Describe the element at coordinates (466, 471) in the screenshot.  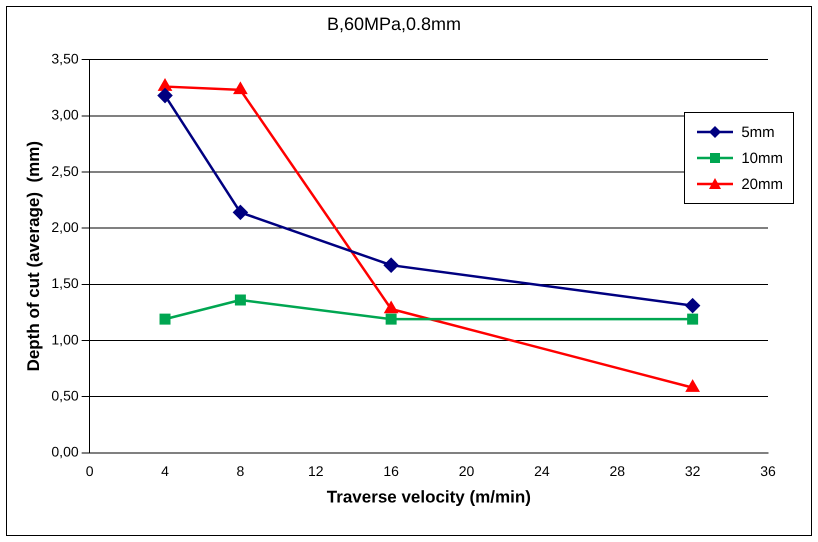
I see `x-tick-label: 20` at that location.